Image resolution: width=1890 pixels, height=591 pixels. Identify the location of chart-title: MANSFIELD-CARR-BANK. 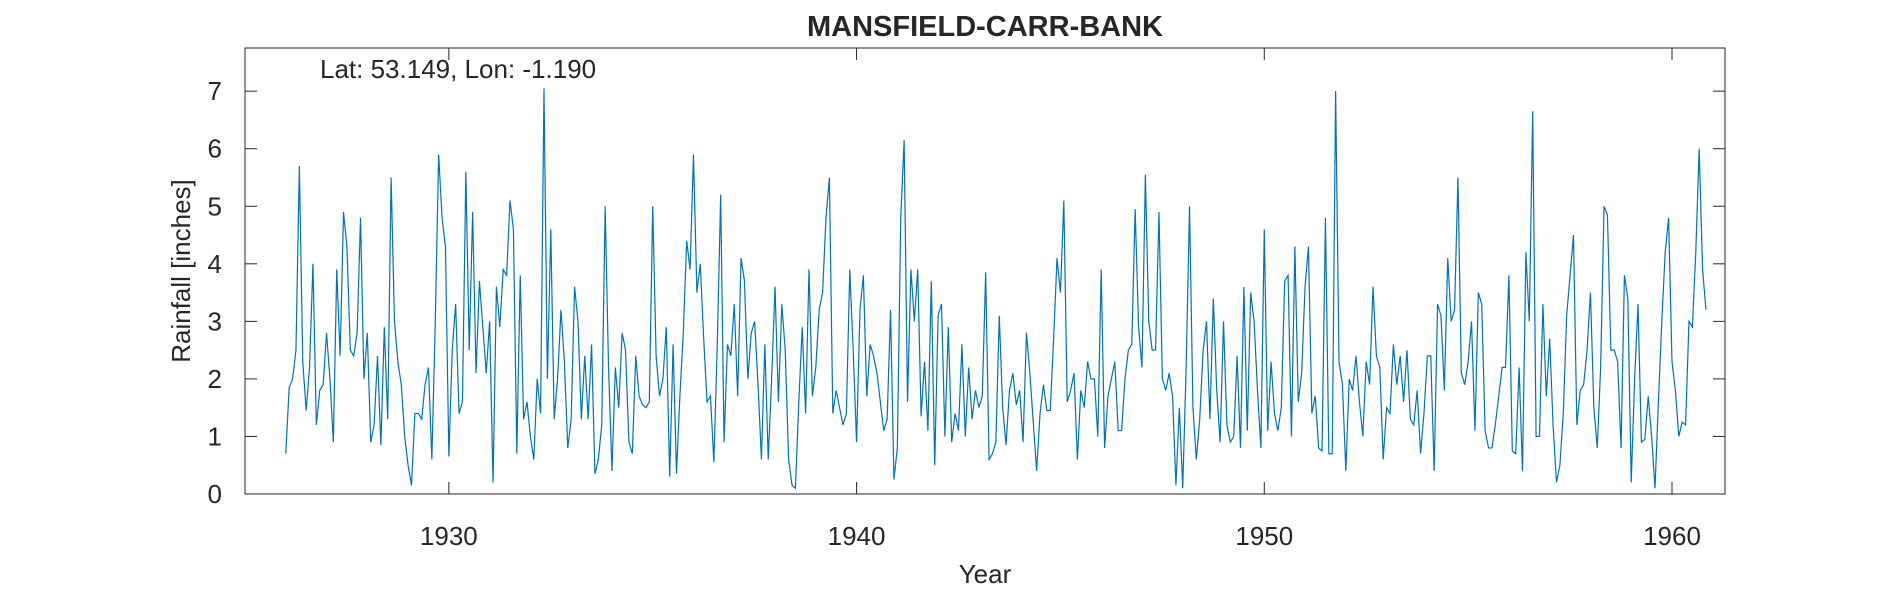
(985, 27).